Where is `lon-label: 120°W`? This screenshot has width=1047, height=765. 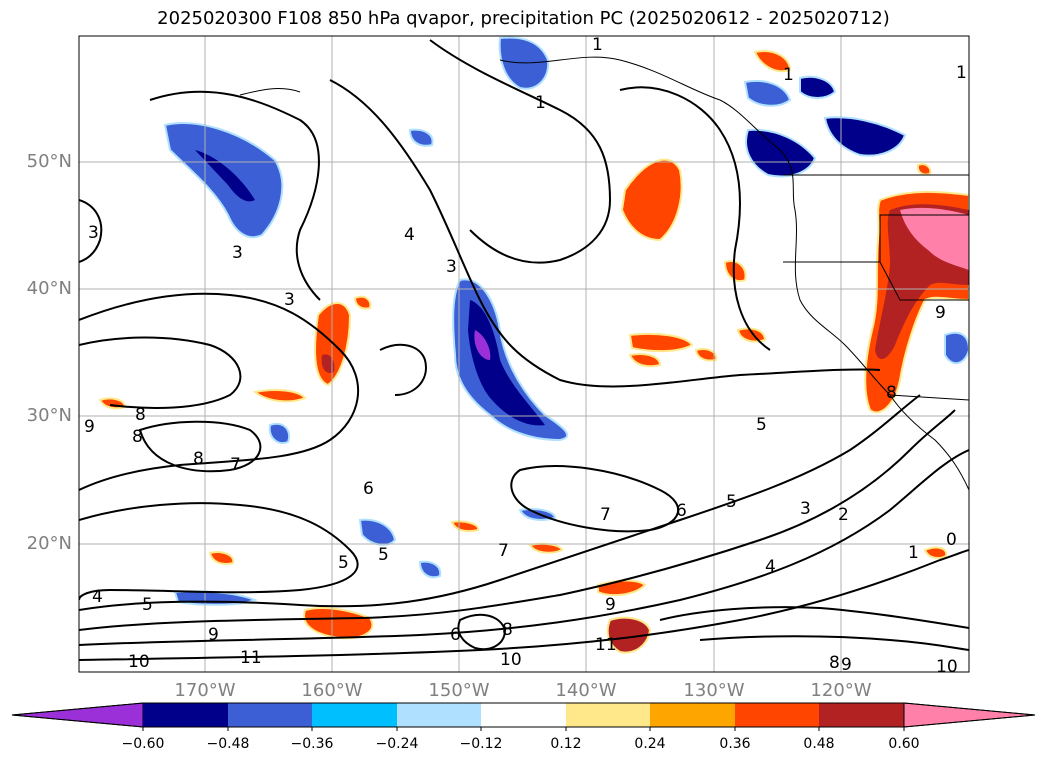 lon-label: 120°W is located at coordinates (841, 690).